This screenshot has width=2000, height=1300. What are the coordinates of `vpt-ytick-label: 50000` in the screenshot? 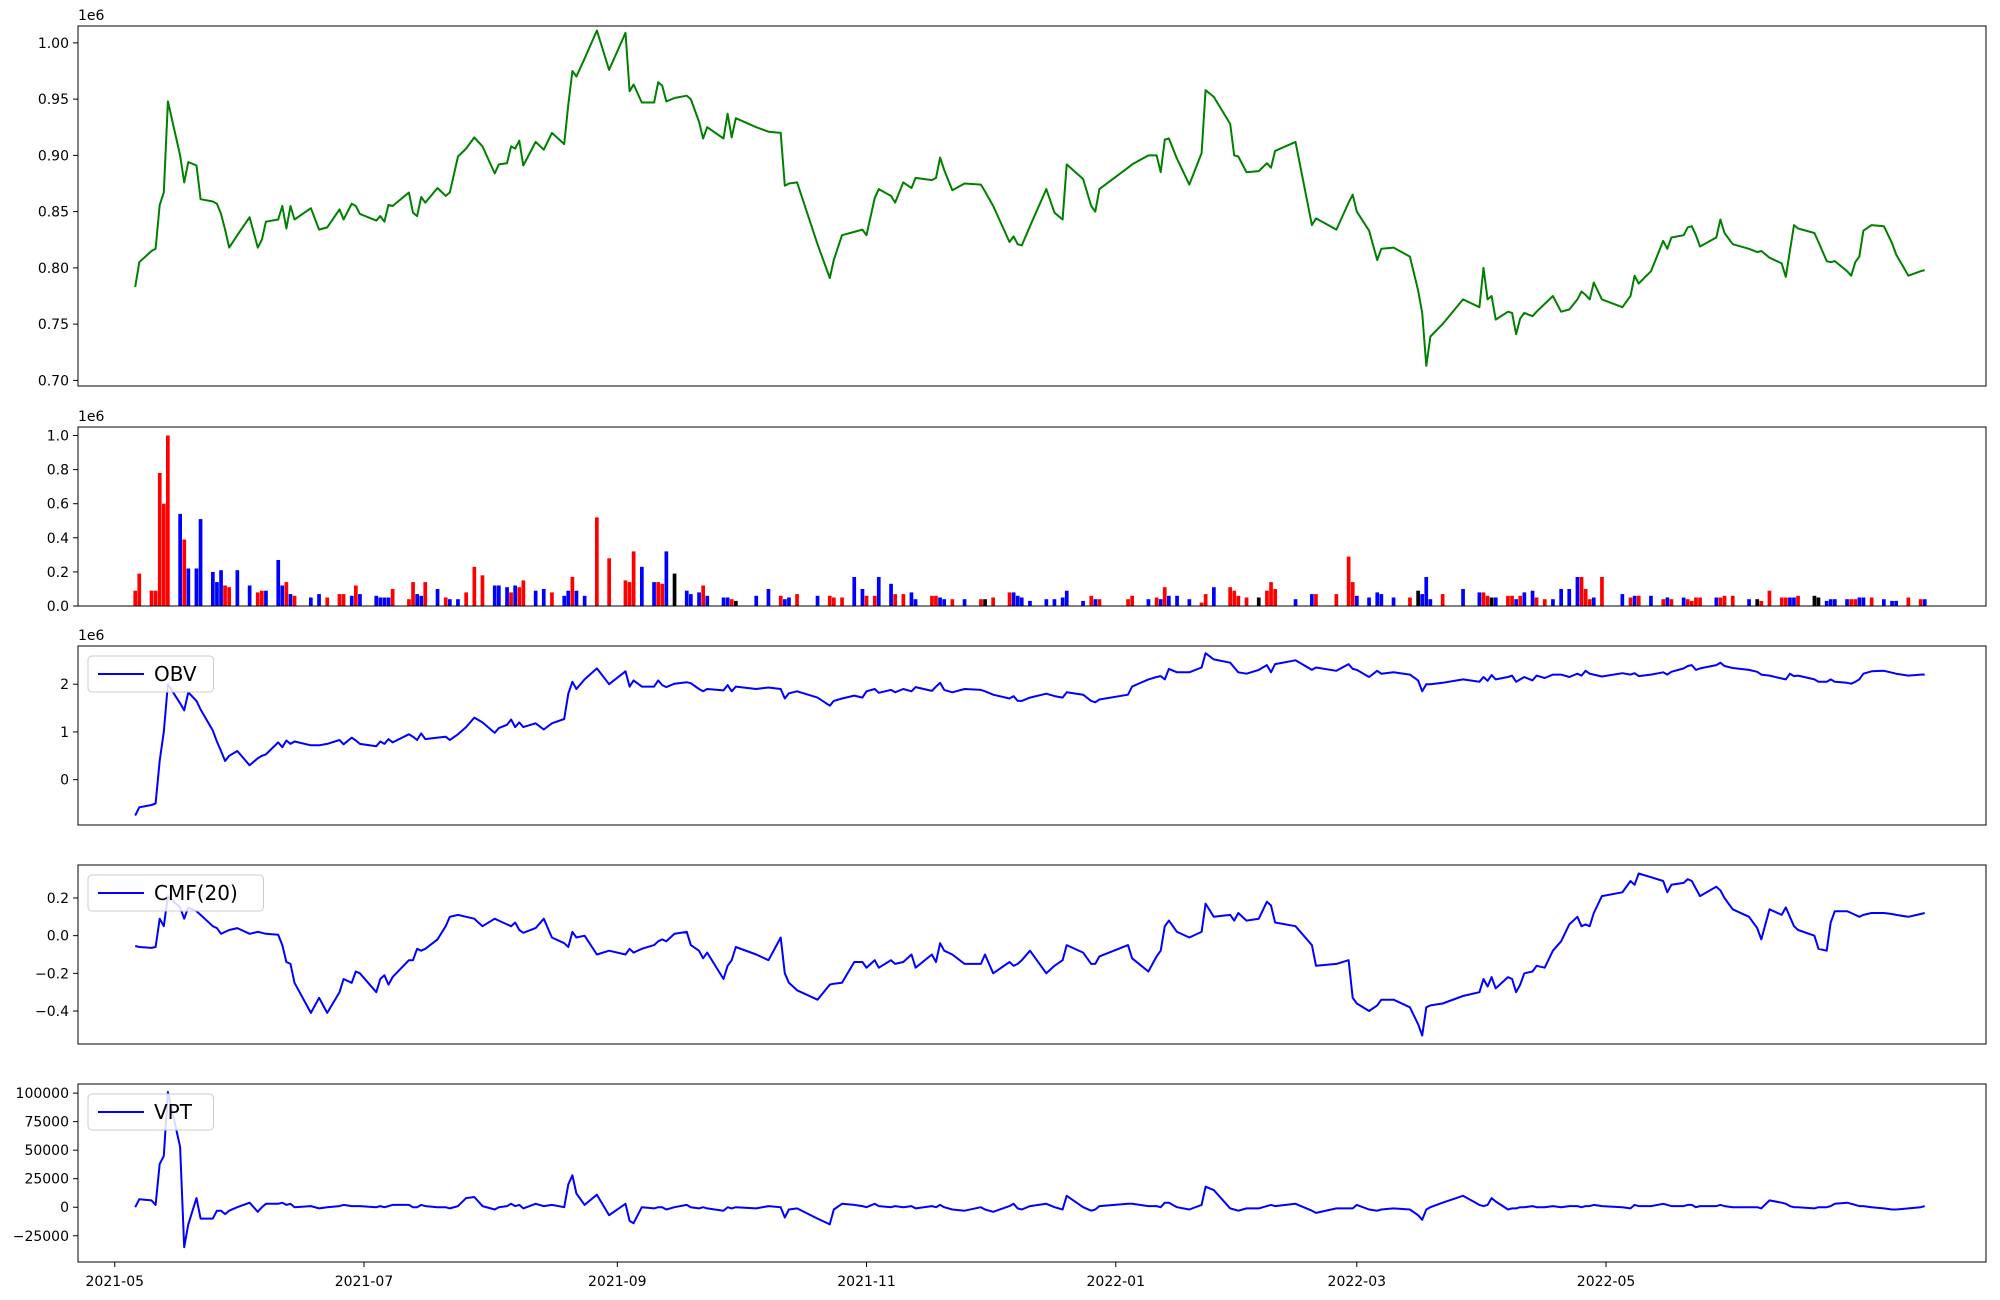 It's located at (46, 1151).